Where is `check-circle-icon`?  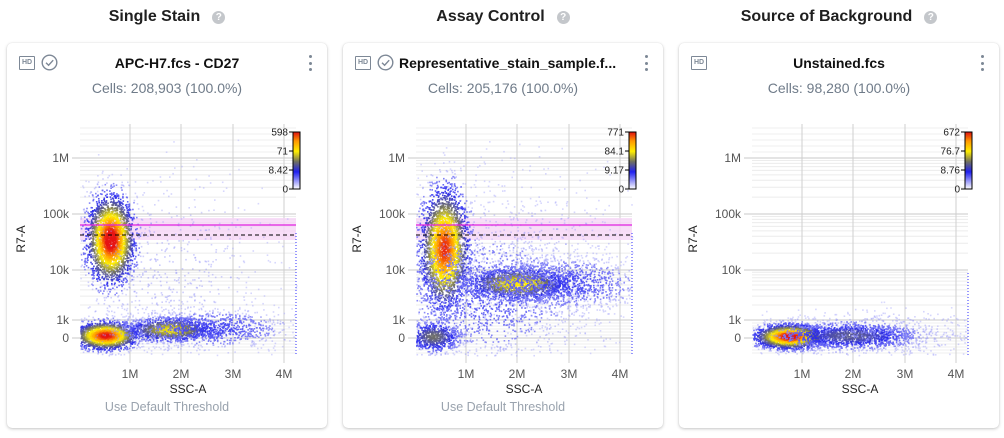 check-circle-icon is located at coordinates (49, 62).